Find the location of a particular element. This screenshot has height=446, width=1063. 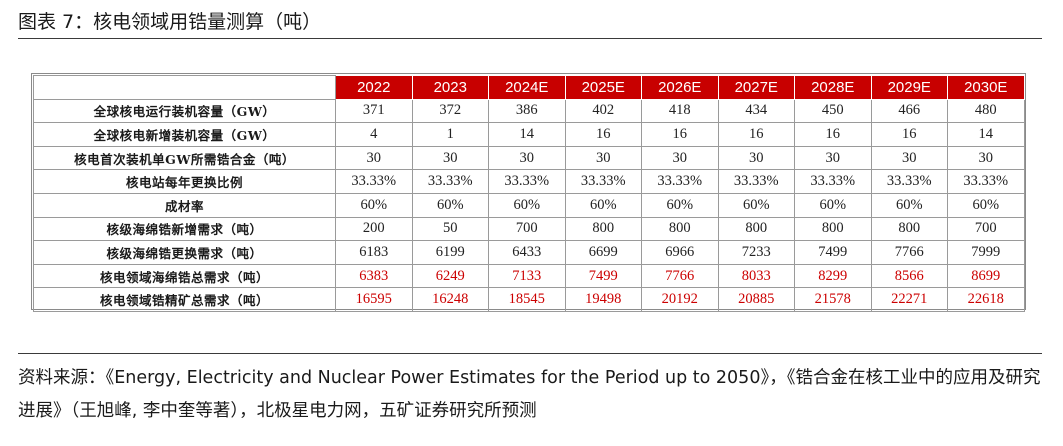

table-cell: 480 is located at coordinates (986, 111).